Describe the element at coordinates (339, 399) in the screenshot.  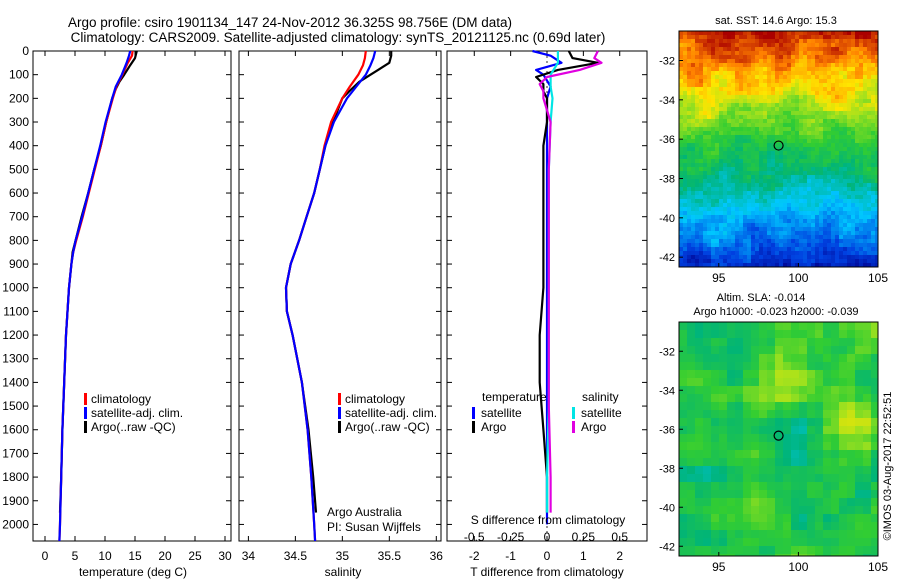
I see `legend-swatch` at that location.